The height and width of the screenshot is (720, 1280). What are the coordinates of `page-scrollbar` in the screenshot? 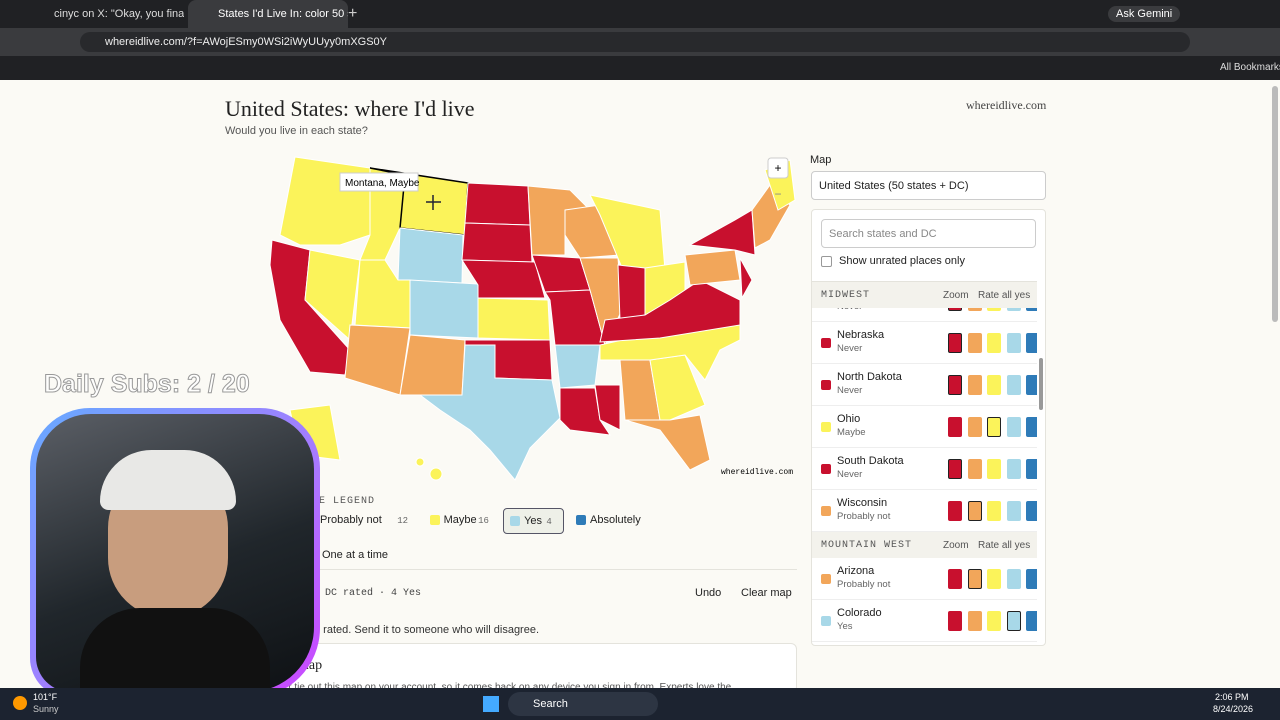 It's located at (1275, 204).